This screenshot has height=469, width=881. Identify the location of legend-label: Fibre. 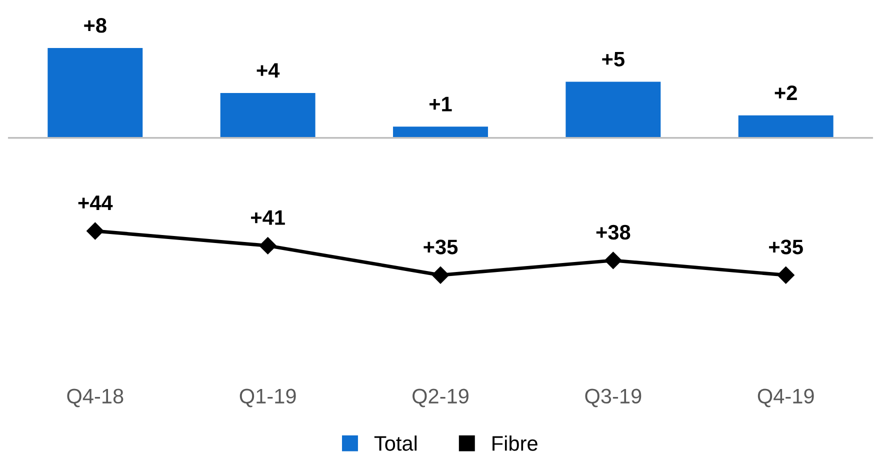
(515, 443).